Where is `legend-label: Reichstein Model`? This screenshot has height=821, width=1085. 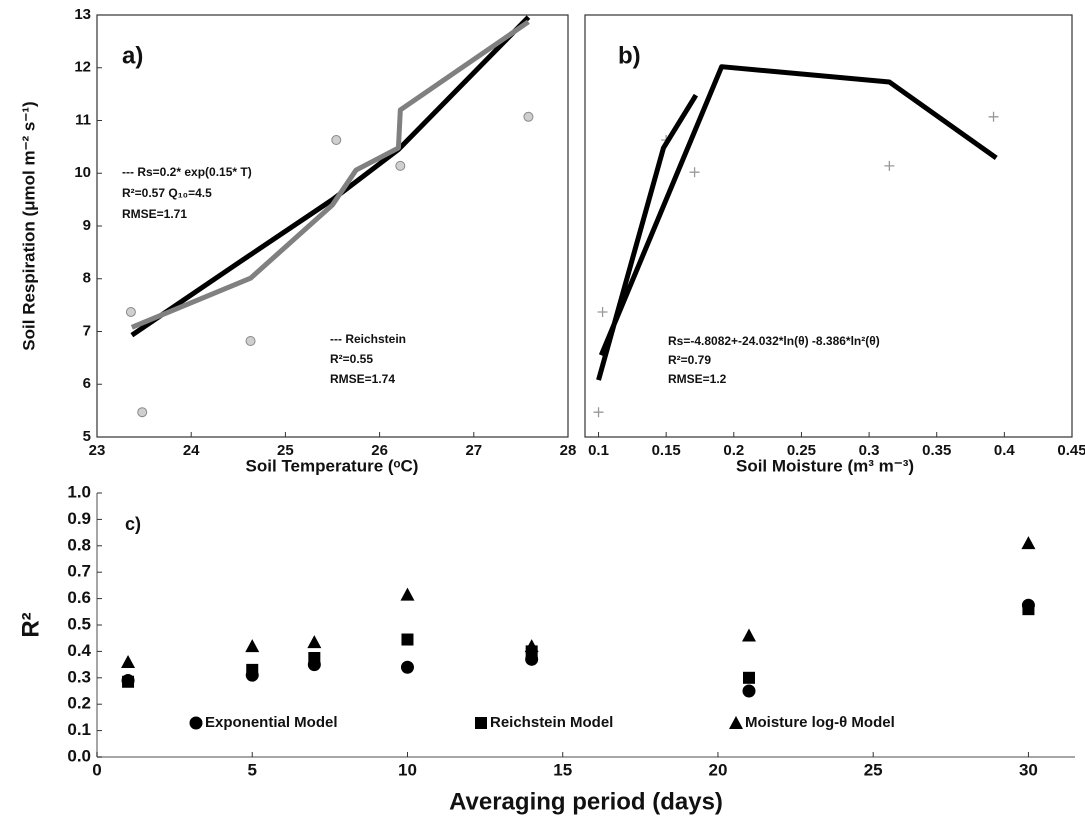 legend-label: Reichstein Model is located at coordinates (551, 722).